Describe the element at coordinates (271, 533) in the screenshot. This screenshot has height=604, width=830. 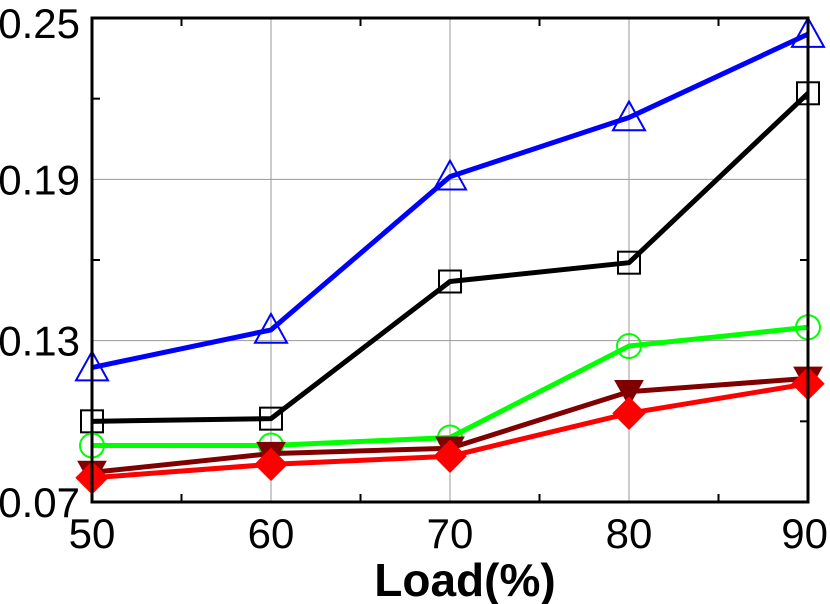
I see `x-tick-label: 60` at that location.